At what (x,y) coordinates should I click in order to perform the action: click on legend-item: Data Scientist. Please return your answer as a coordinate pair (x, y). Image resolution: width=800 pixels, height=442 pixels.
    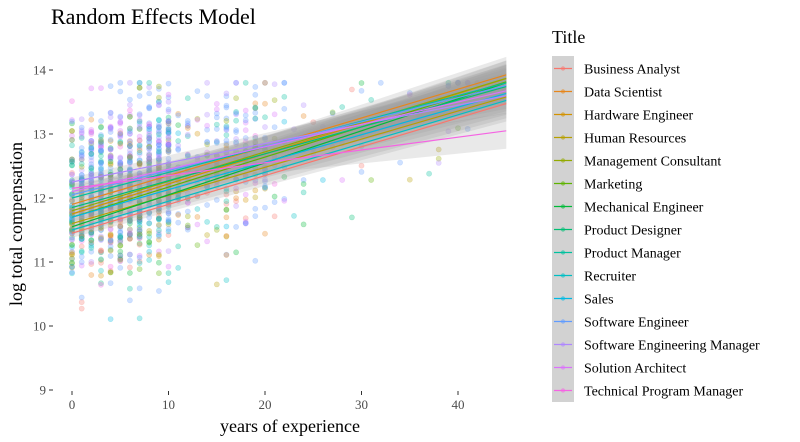
    Looking at the image, I should click on (607, 91).